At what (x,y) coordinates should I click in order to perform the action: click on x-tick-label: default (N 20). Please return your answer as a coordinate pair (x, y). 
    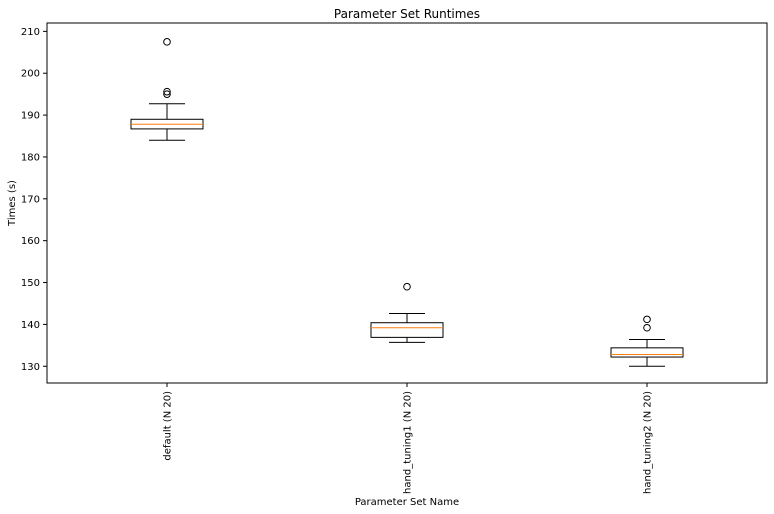
    Looking at the image, I should click on (168, 426).